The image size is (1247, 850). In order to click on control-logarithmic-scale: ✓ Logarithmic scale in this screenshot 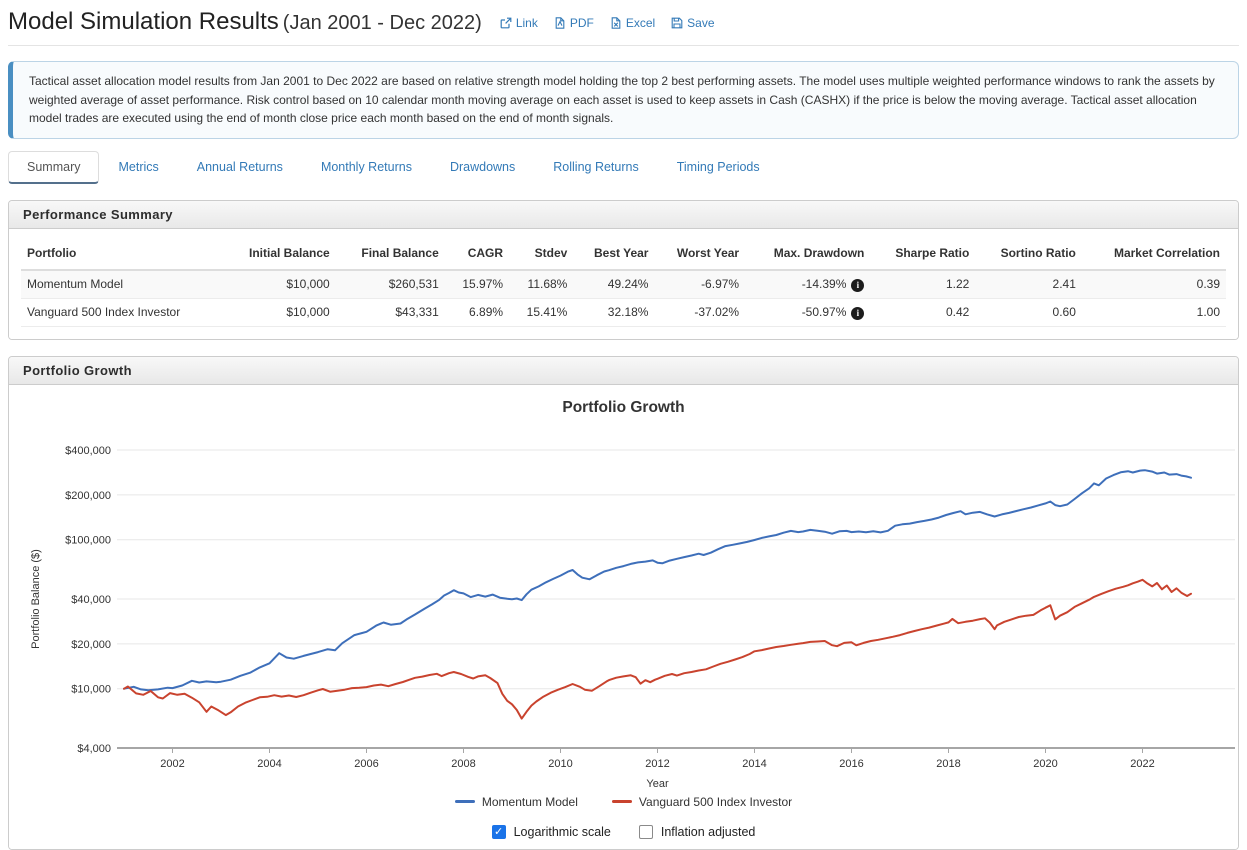, I will do `click(551, 831)`.